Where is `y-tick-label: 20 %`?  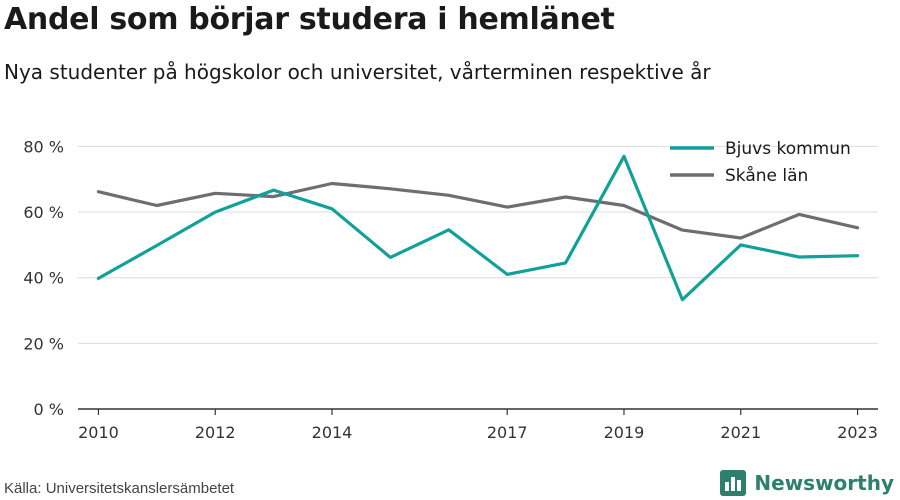
y-tick-label: 20 % is located at coordinates (43, 343).